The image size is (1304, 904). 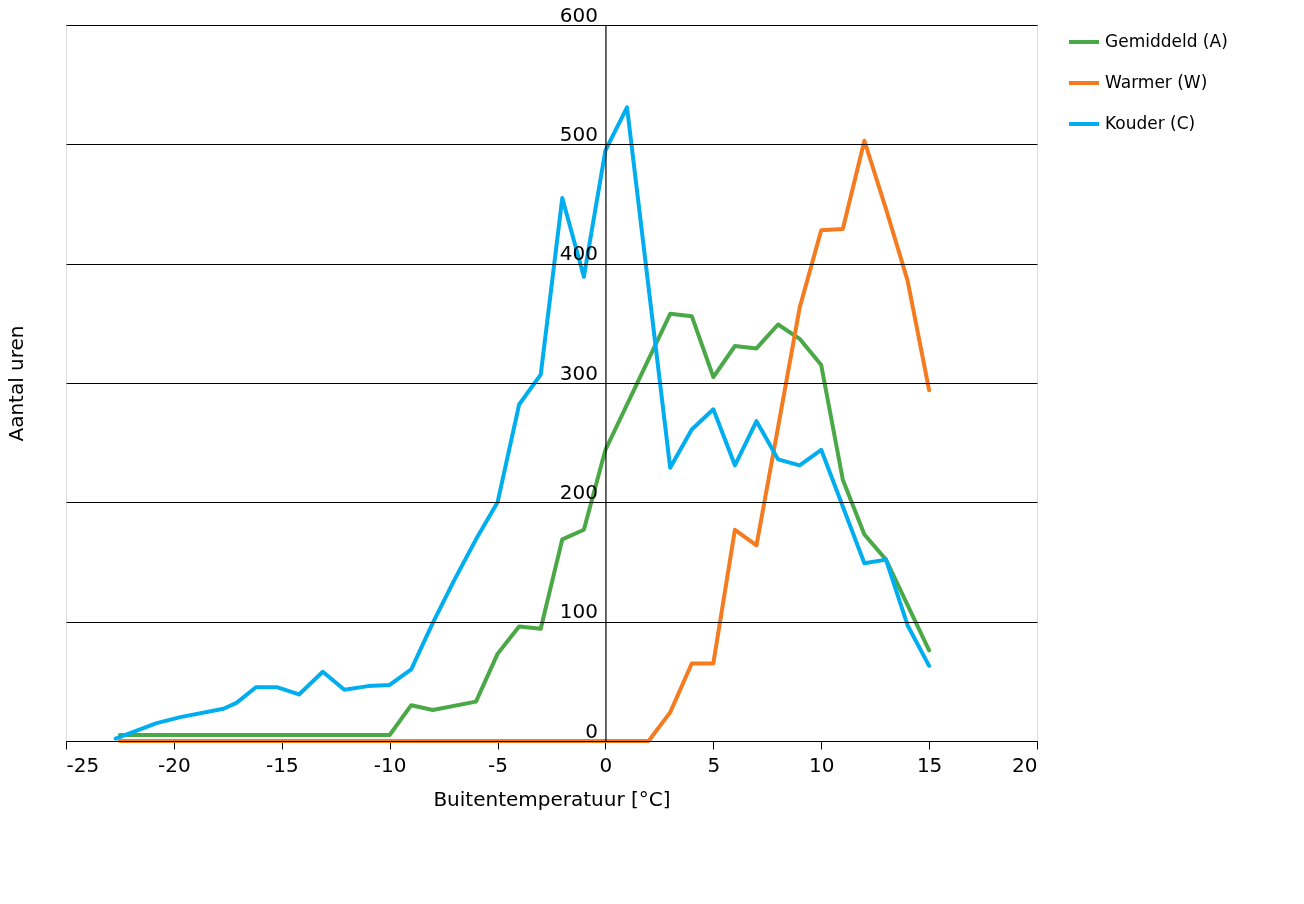 I want to click on legend-label: Gemiddeld (A), so click(x=1166, y=41).